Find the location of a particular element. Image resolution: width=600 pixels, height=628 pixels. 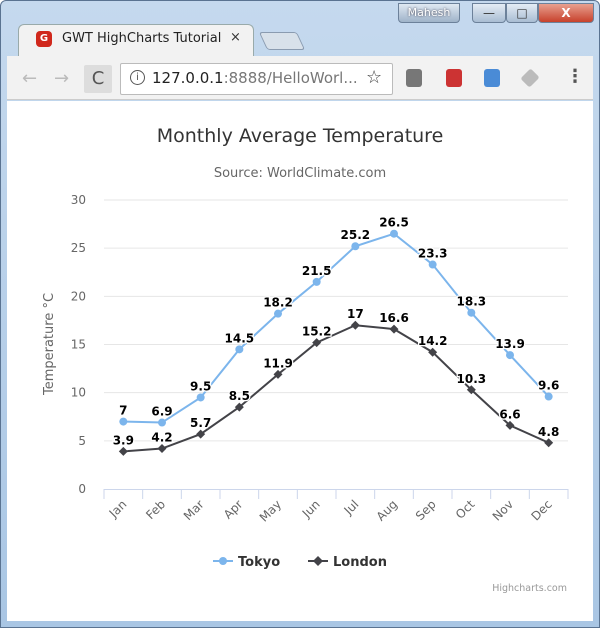

x-tick-label: May is located at coordinates (270, 510).